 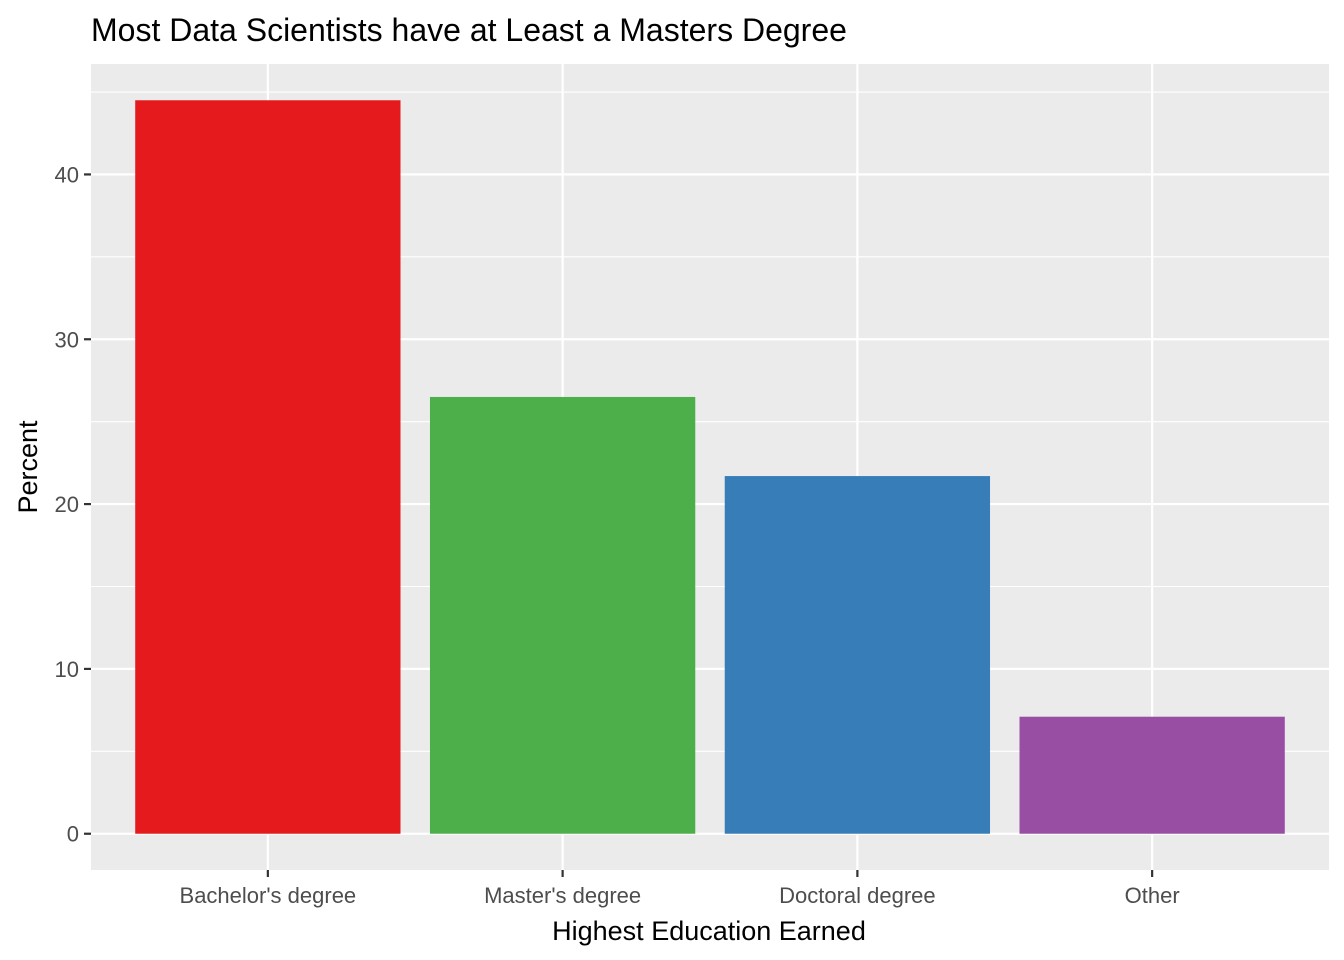 I want to click on x-tick-label: Other, so click(x=1152, y=895).